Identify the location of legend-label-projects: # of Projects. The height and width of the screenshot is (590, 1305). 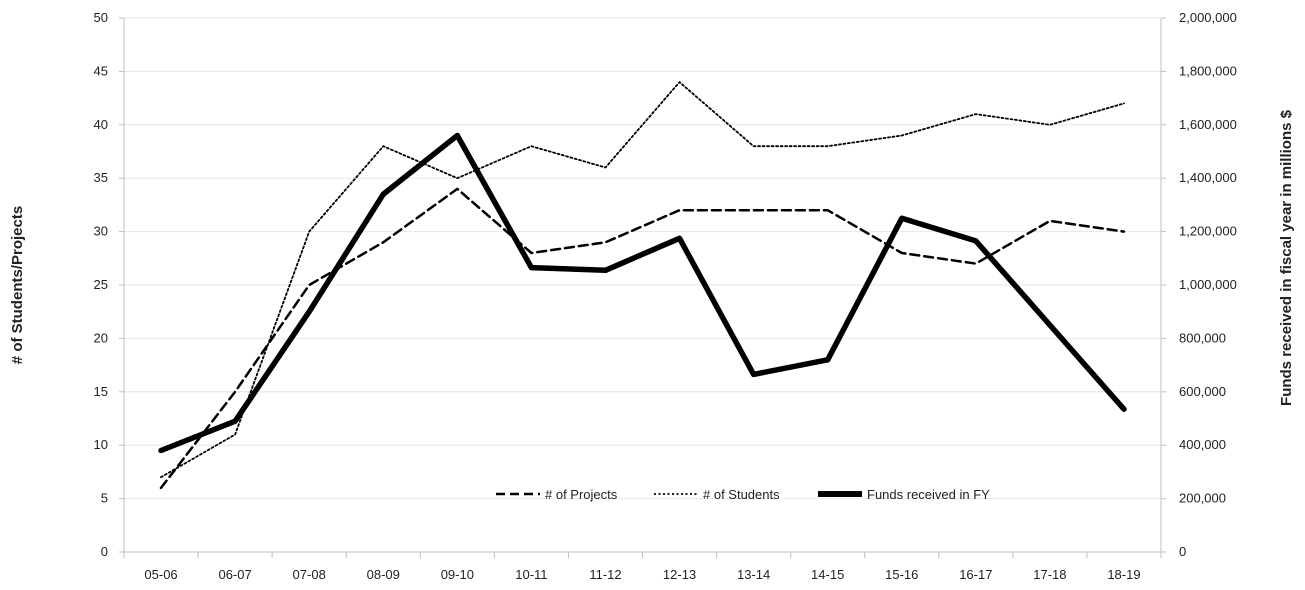
(581, 494).